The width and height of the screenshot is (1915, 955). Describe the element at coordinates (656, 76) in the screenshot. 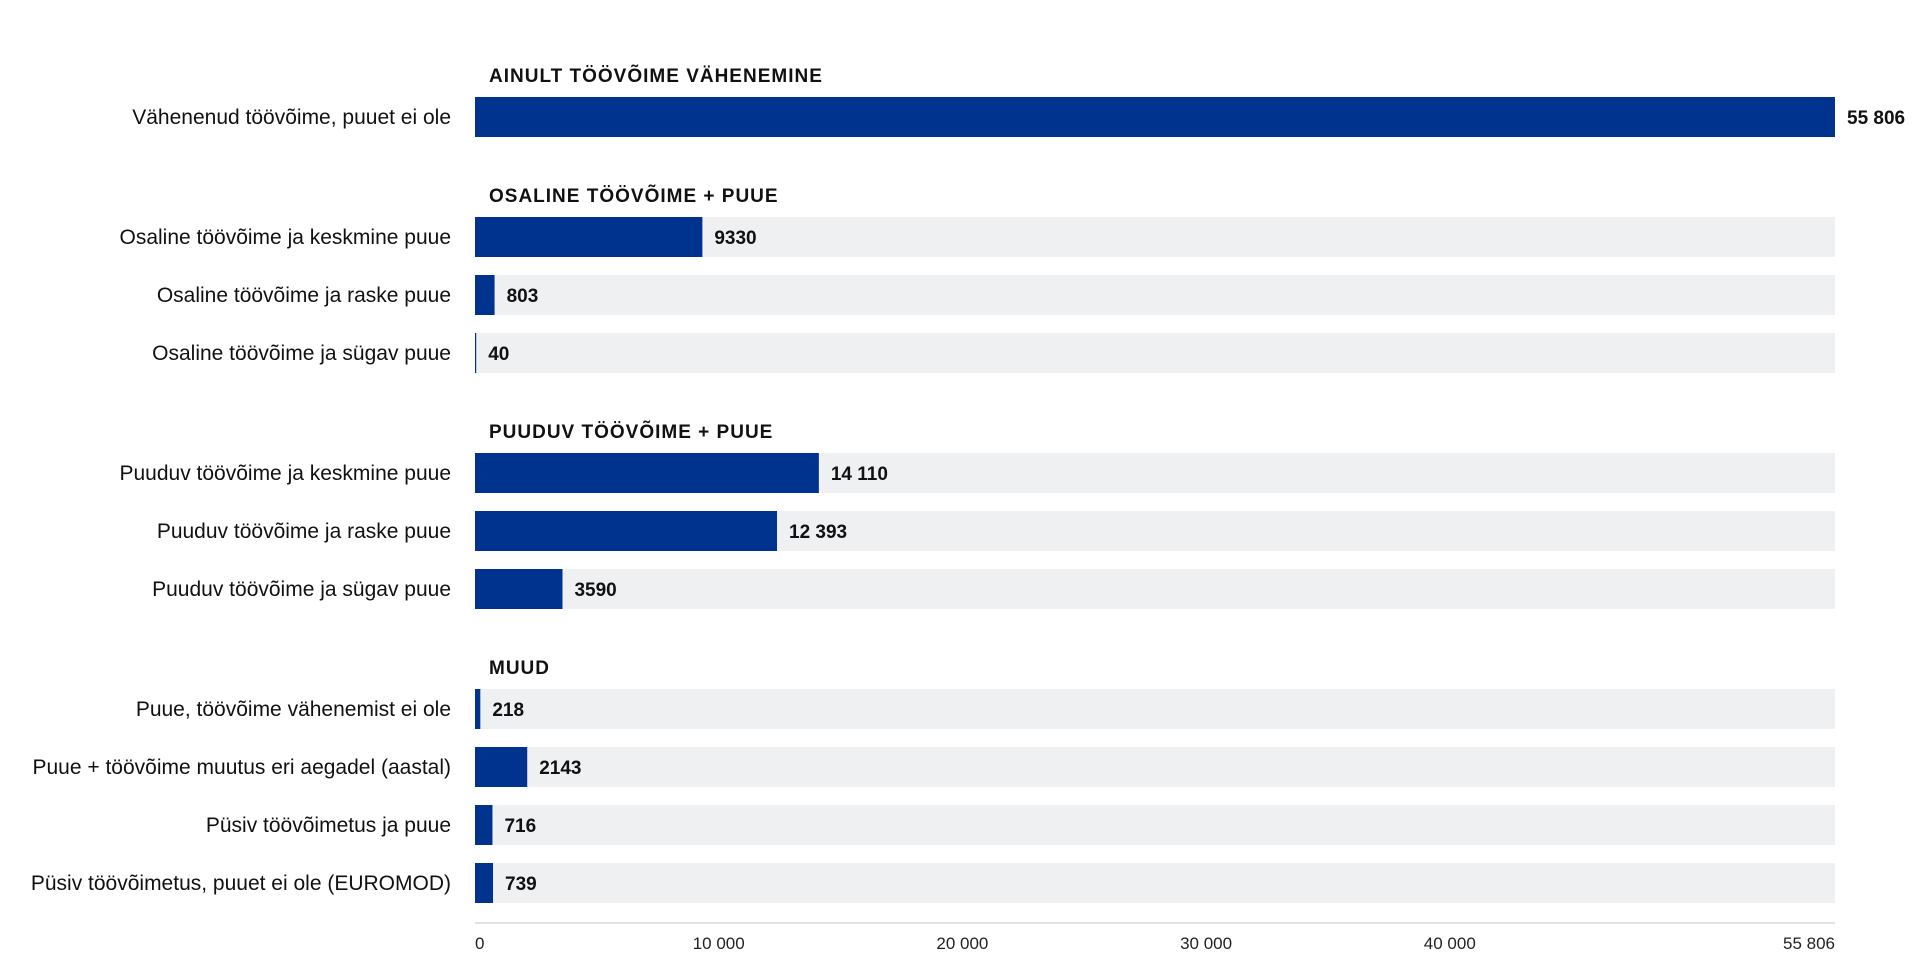

I see `group-title: AINULT TÖÖVÕIME VÄHENEMINE` at that location.